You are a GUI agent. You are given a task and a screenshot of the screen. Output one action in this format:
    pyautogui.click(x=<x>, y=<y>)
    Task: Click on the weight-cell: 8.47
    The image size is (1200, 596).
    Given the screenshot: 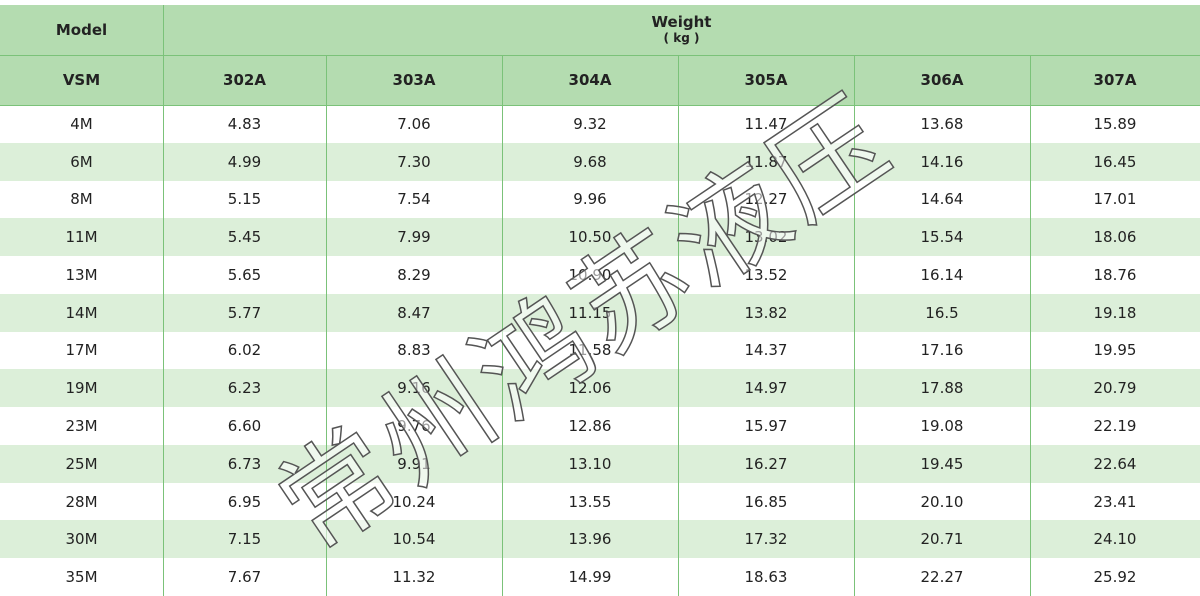 What is the action you would take?
    pyautogui.click(x=414, y=312)
    